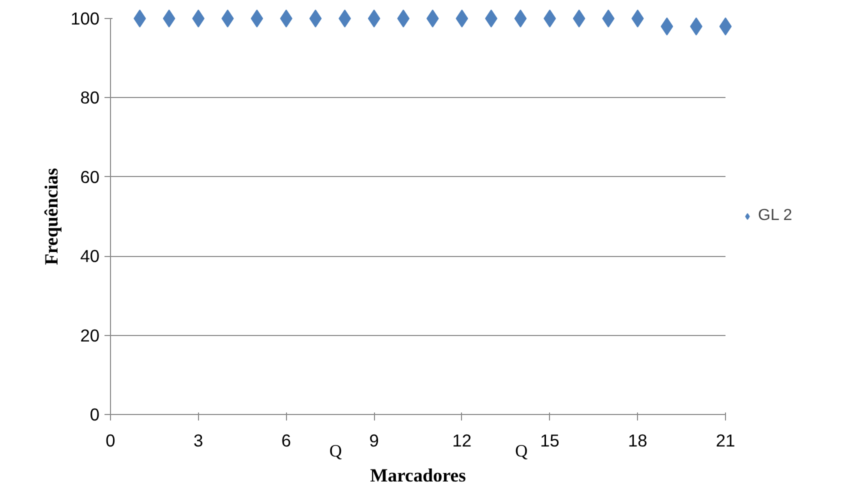 The width and height of the screenshot is (852, 489). Describe the element at coordinates (418, 476) in the screenshot. I see `x-axis-title: Marcadores` at that location.